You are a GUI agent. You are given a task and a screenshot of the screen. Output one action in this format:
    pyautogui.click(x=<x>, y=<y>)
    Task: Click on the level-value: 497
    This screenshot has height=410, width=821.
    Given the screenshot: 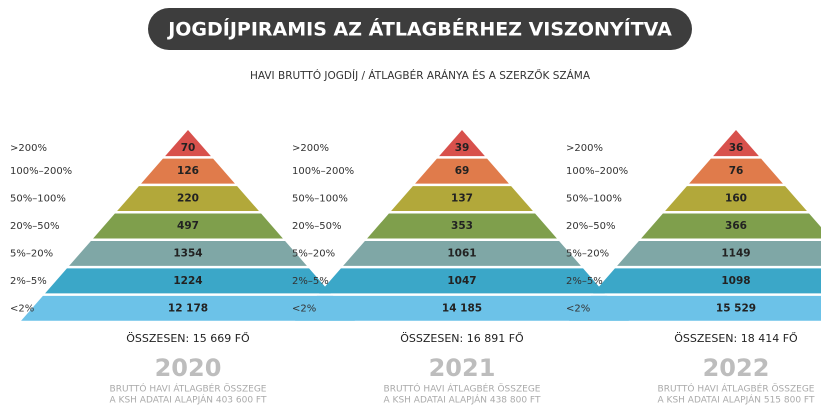 What is the action you would take?
    pyautogui.click(x=188, y=226)
    